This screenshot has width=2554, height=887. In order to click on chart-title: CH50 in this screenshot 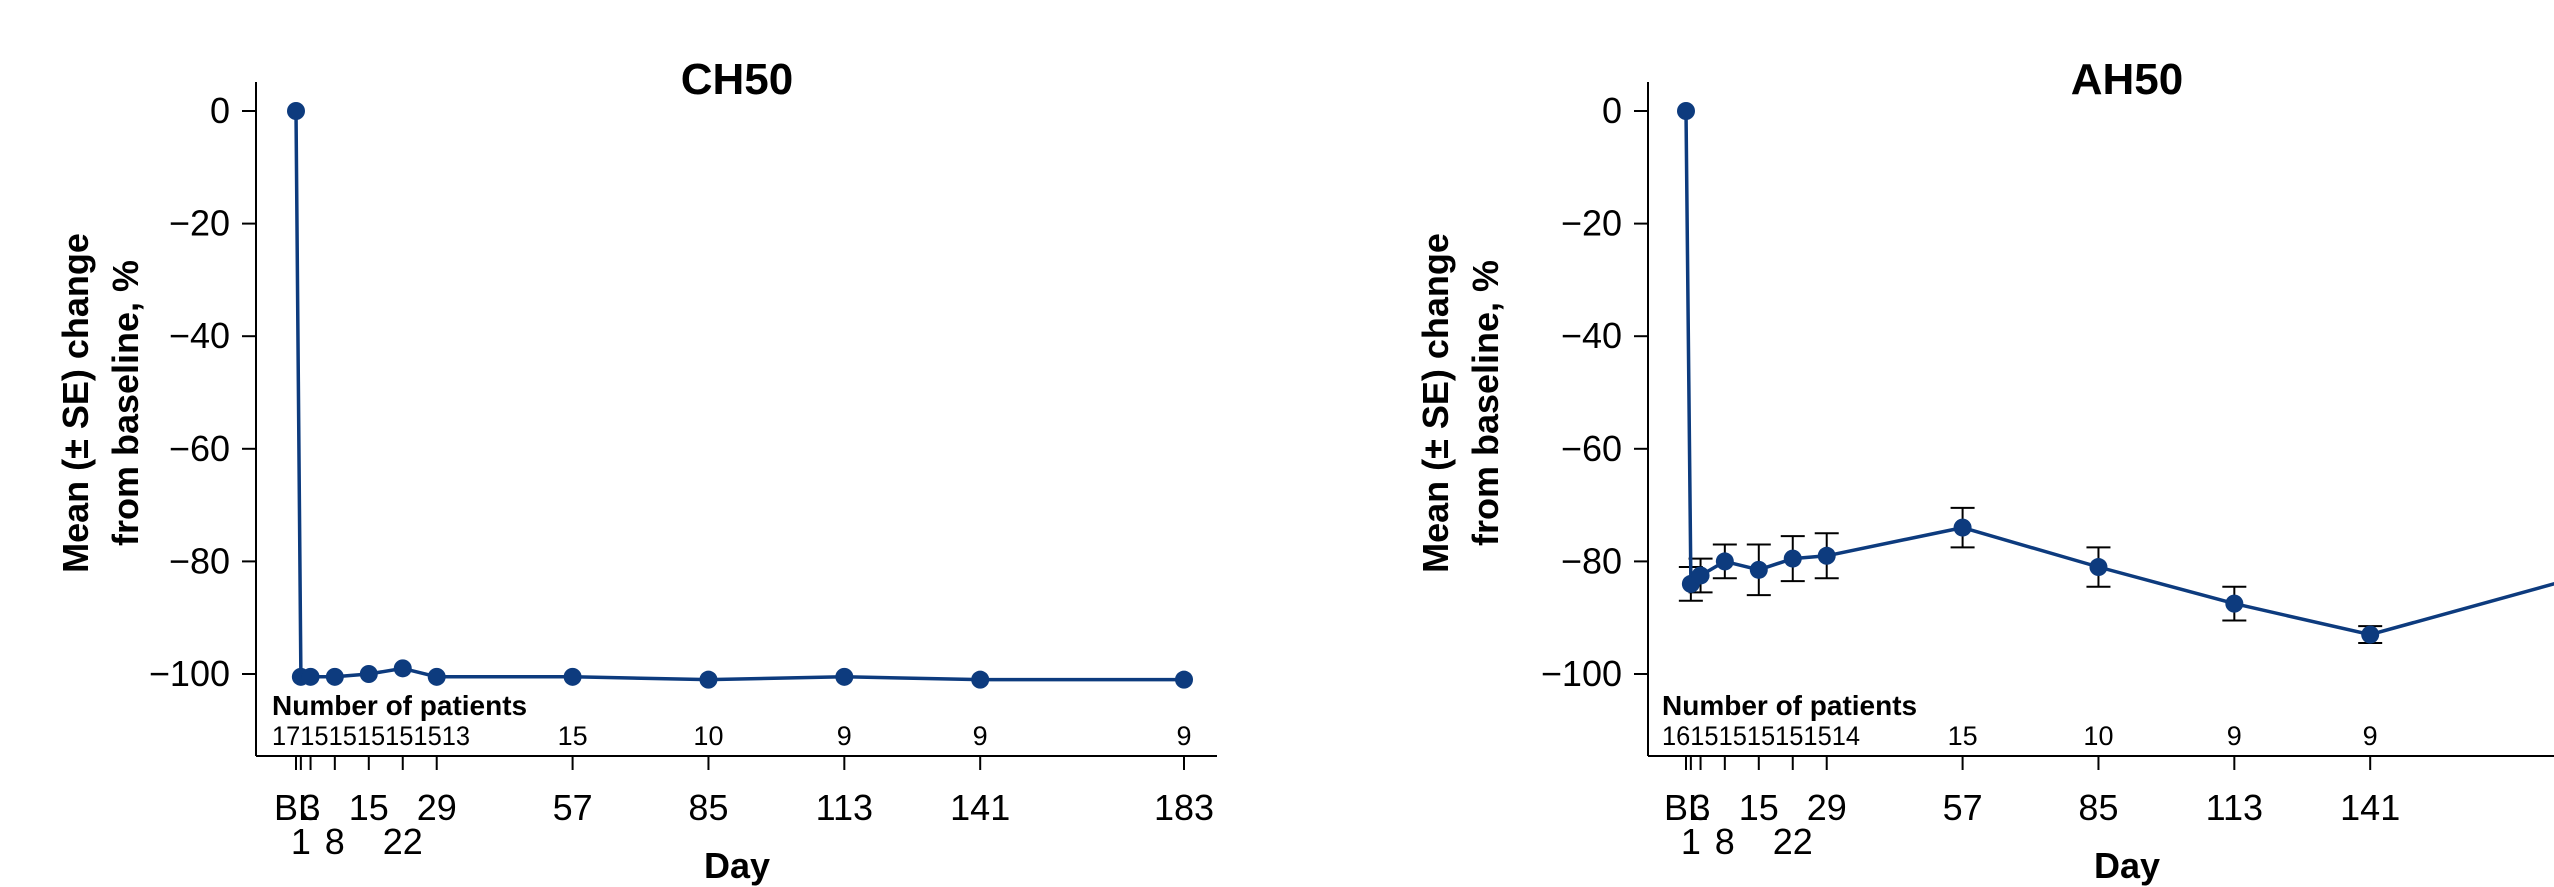, I will do `click(737, 79)`.